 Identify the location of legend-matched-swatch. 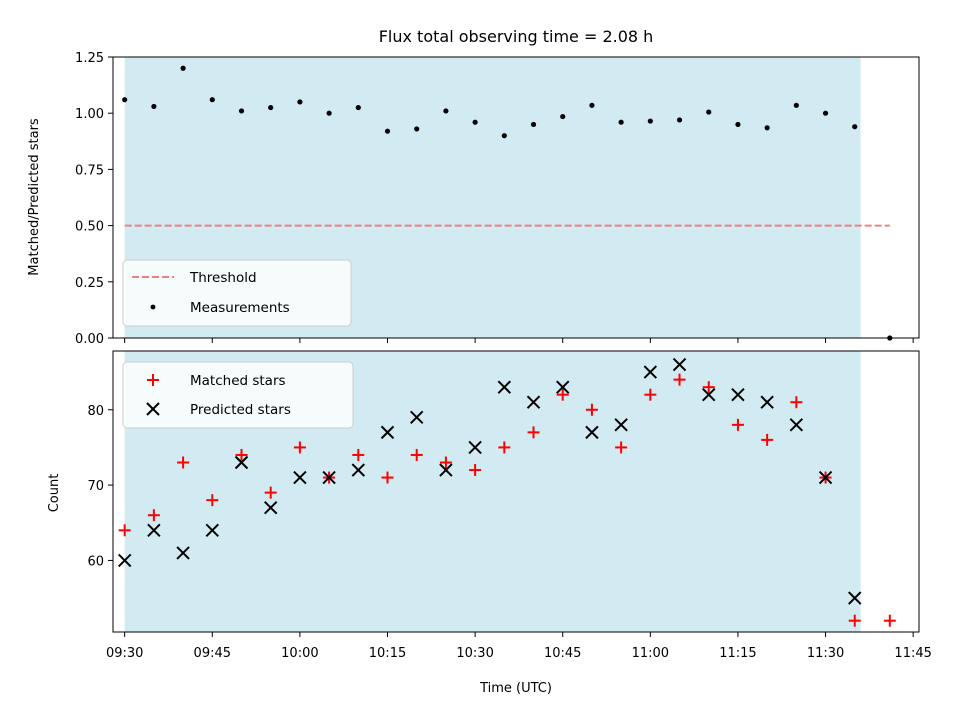
(153, 380).